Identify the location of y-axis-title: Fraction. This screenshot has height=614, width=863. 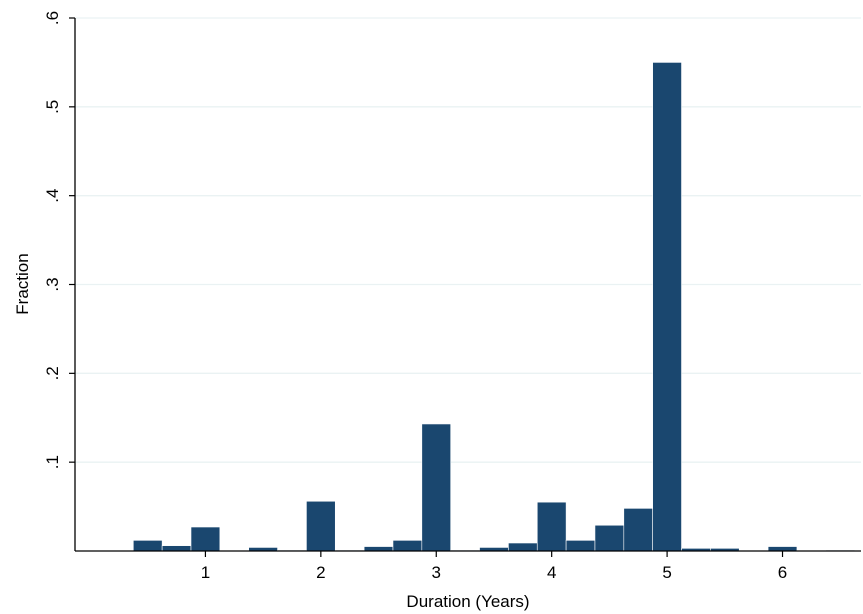
(22, 283).